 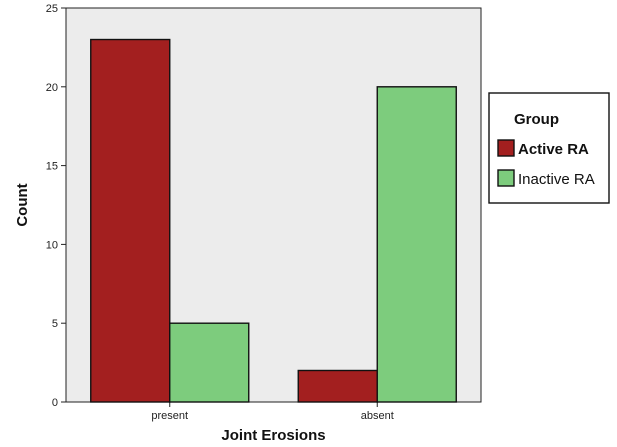 What do you see at coordinates (130, 220) in the screenshot?
I see `bar-active-ra-present` at bounding box center [130, 220].